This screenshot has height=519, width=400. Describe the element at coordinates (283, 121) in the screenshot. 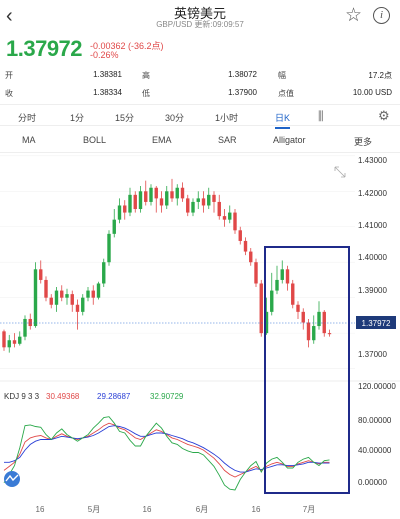

I see `tab-daily: 日K` at that location.